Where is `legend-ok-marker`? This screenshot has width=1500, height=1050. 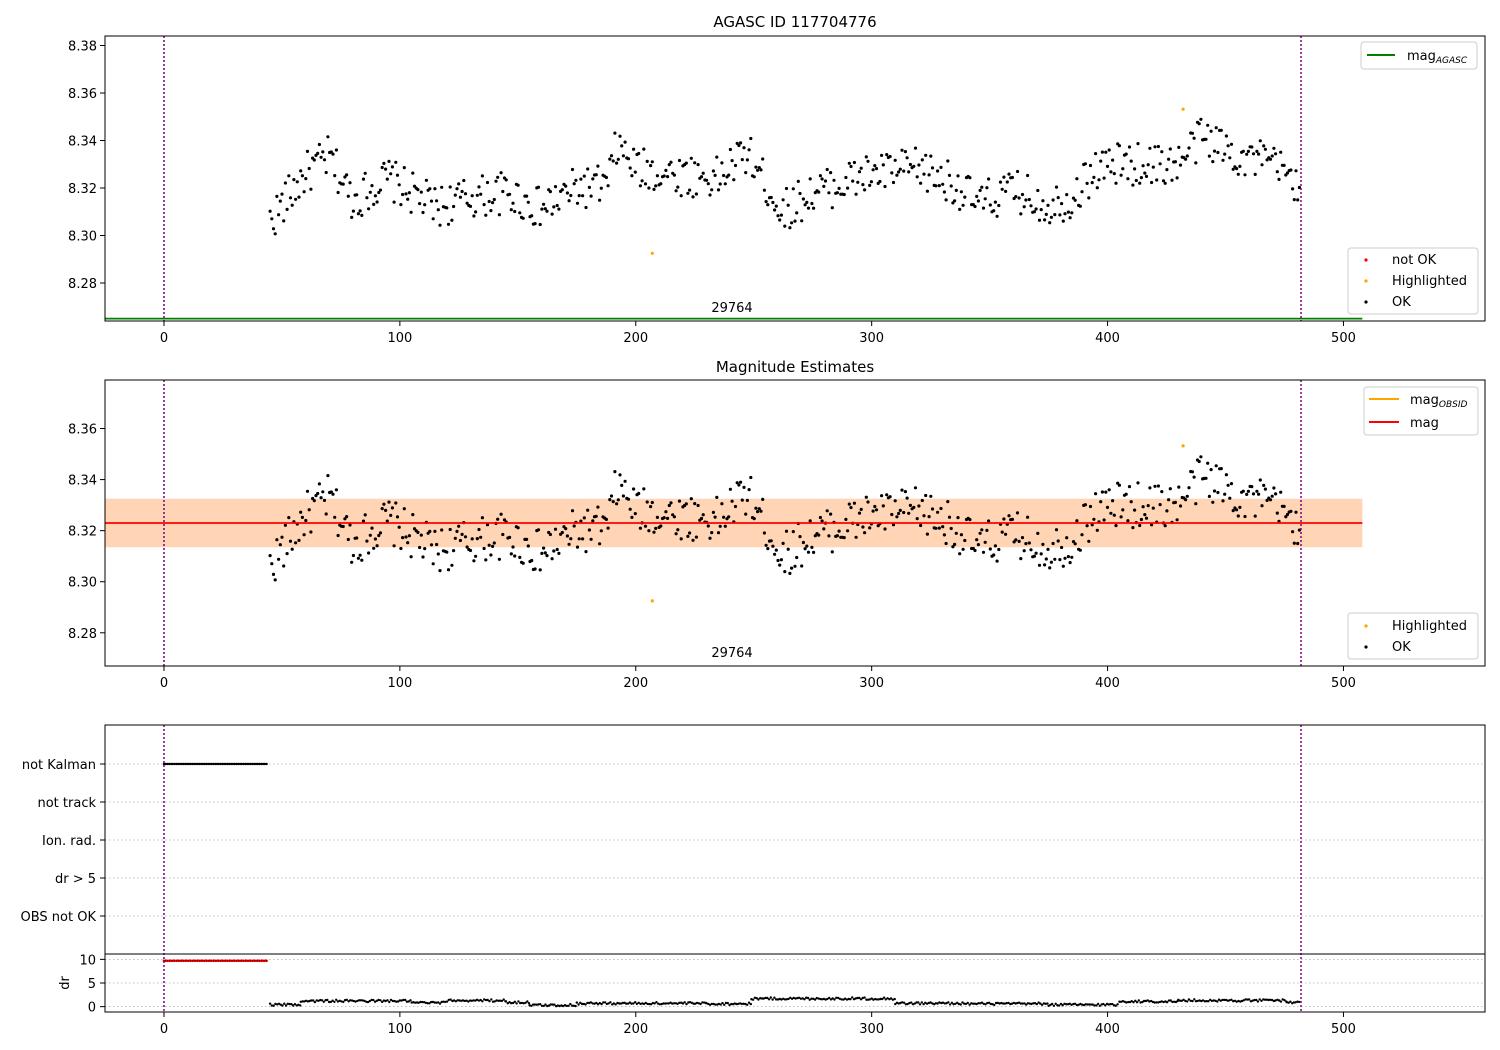
legend-ok-marker is located at coordinates (1366, 302).